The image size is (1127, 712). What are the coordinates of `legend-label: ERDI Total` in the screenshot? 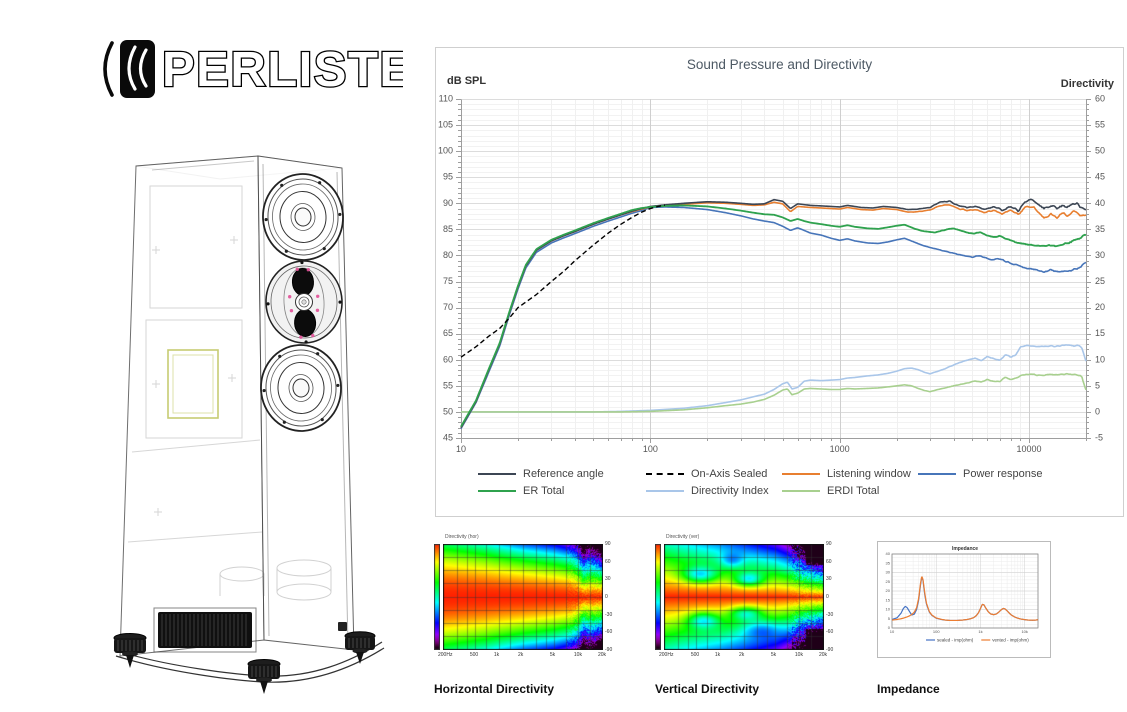 It's located at (853, 491).